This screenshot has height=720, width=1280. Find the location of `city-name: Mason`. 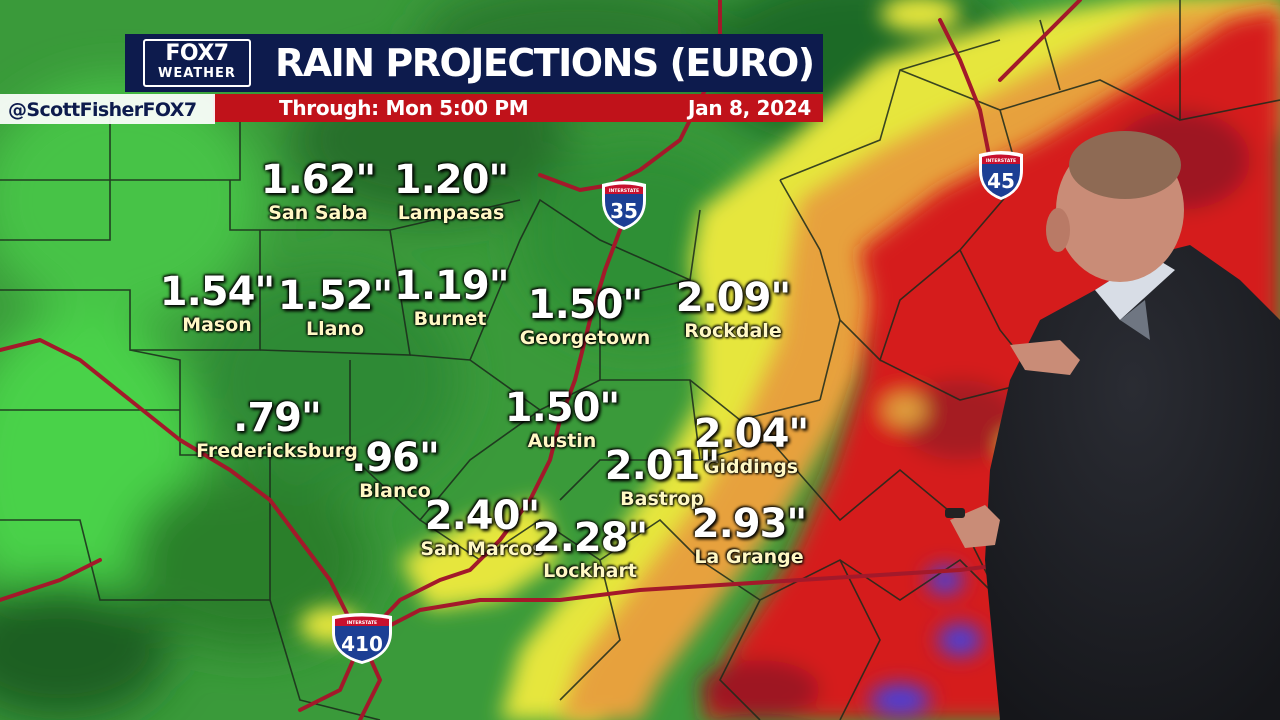

city-name: Mason is located at coordinates (217, 325).